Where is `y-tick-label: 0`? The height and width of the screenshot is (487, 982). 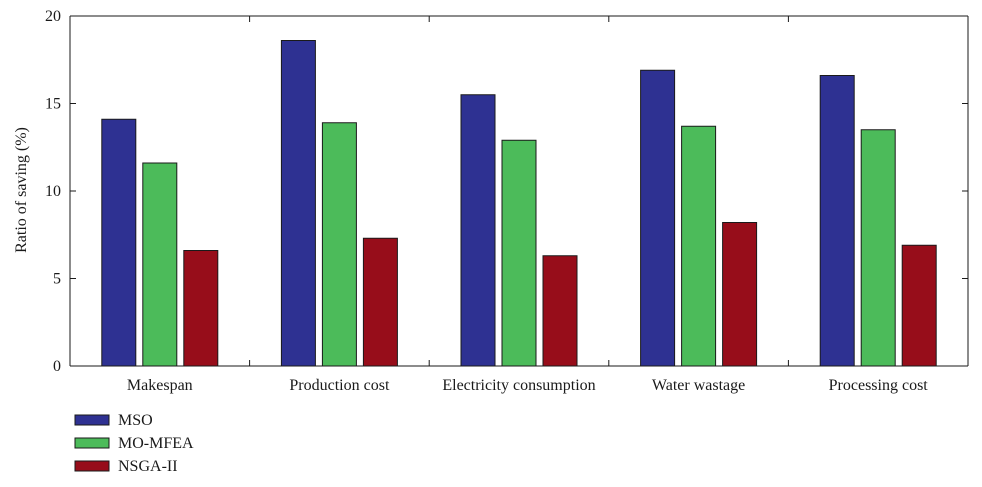
y-tick-label: 0 is located at coordinates (57, 366).